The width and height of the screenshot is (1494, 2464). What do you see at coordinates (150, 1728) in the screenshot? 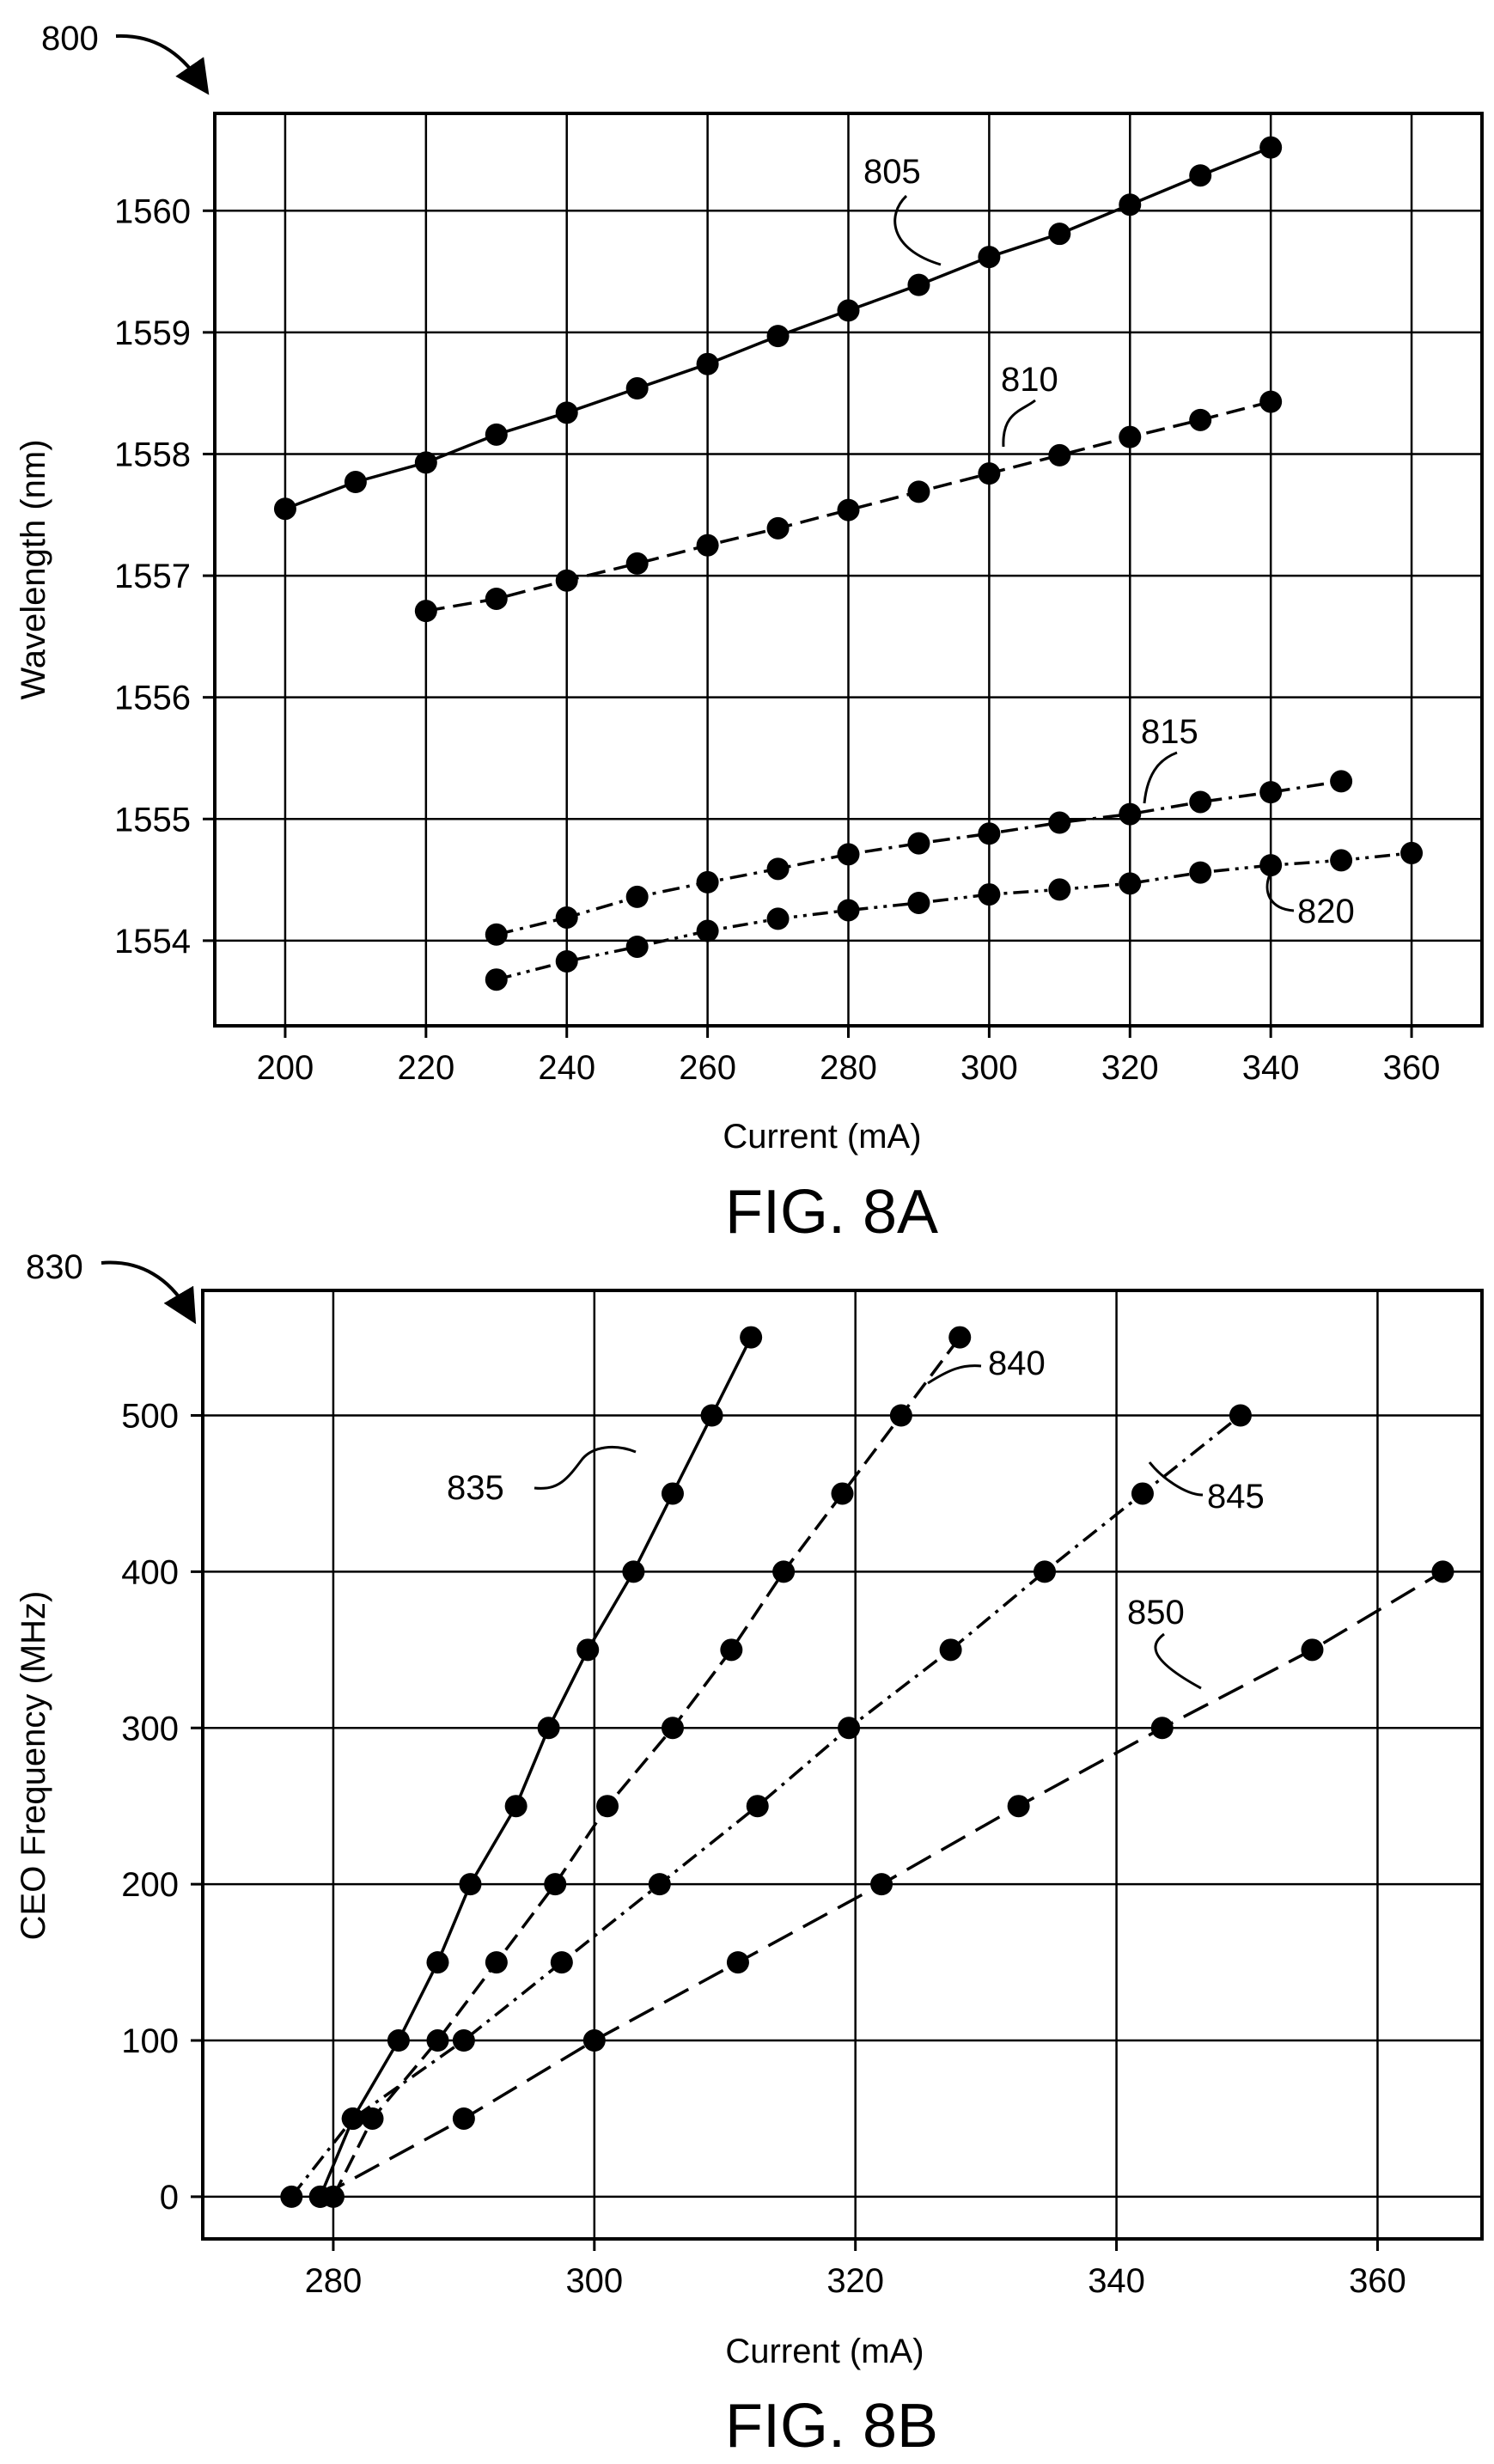
I see `y-tick-label: 300` at bounding box center [150, 1728].